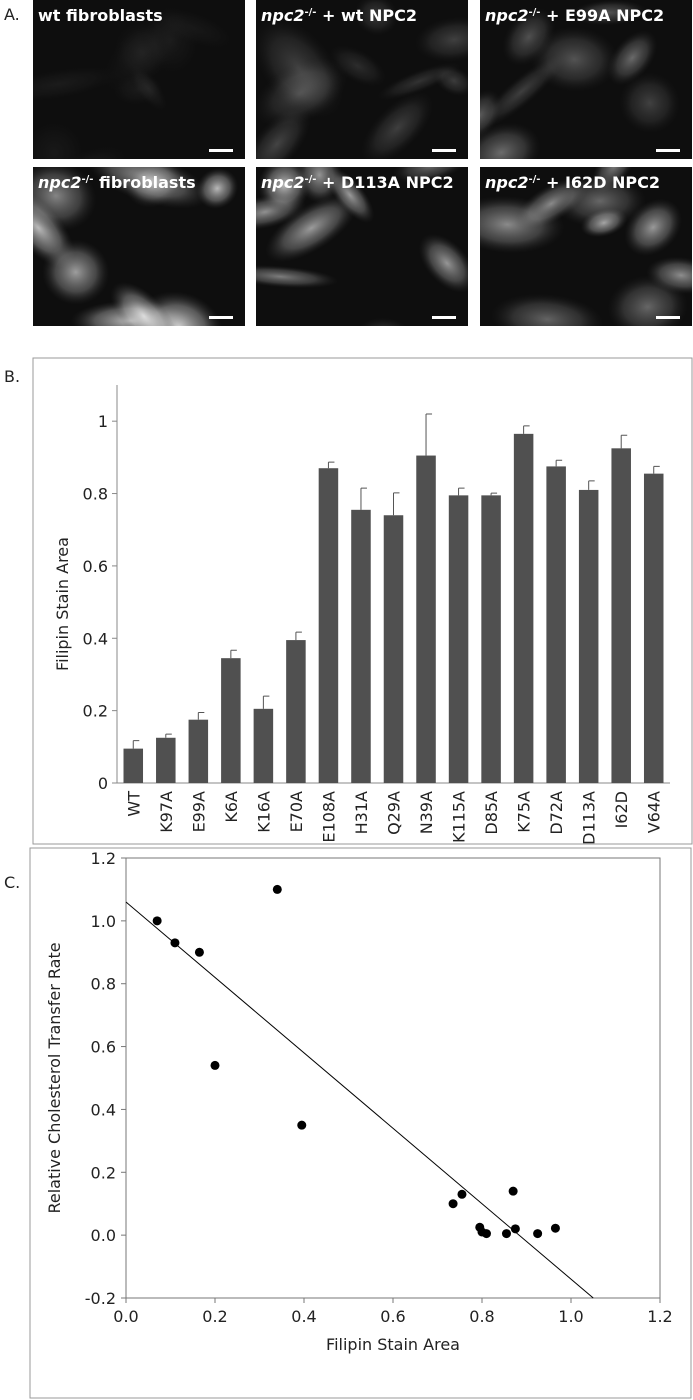  I want to click on x-tick-label: K16A, so click(263, 812).